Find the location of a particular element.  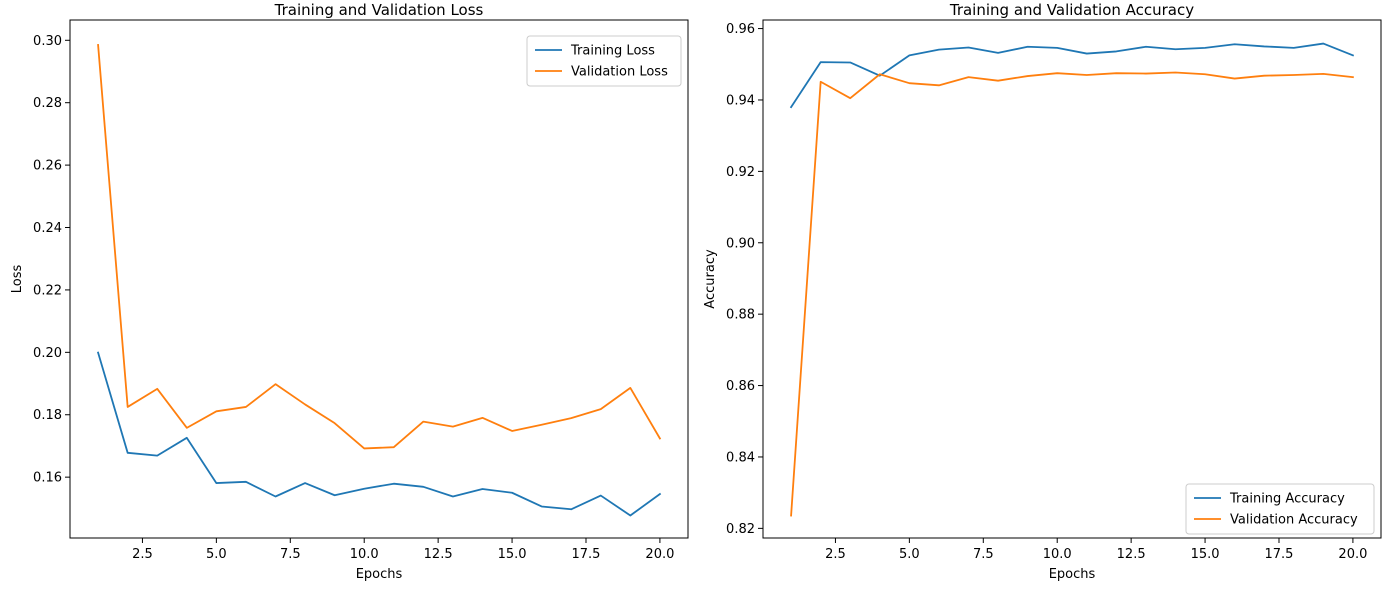

y-tick-label: 0.22 is located at coordinates (47, 290).